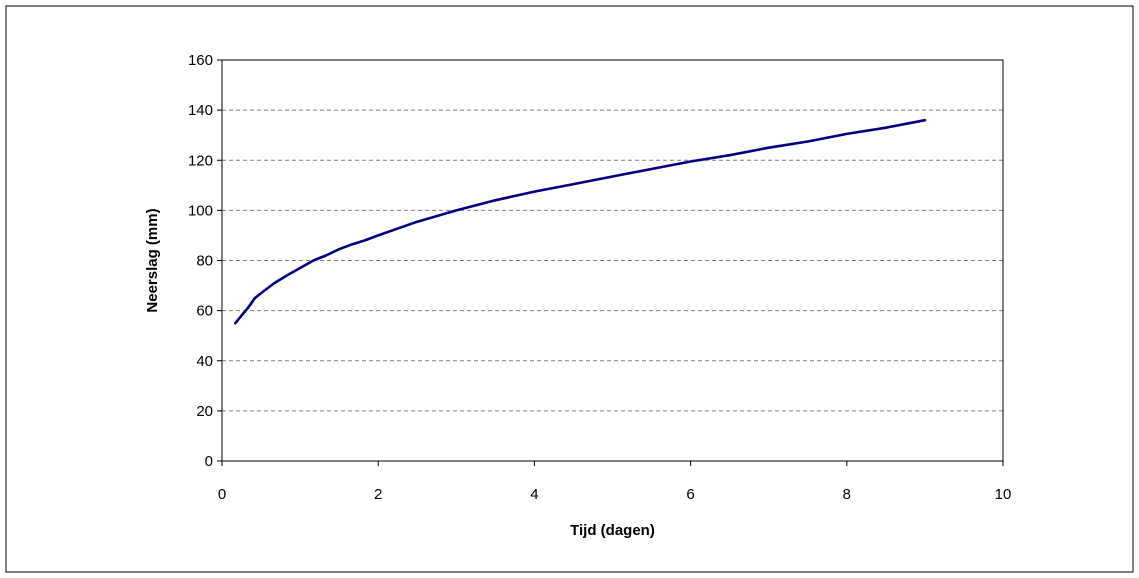 The image size is (1139, 578). I want to click on y-tick-label: 80, so click(204, 261).